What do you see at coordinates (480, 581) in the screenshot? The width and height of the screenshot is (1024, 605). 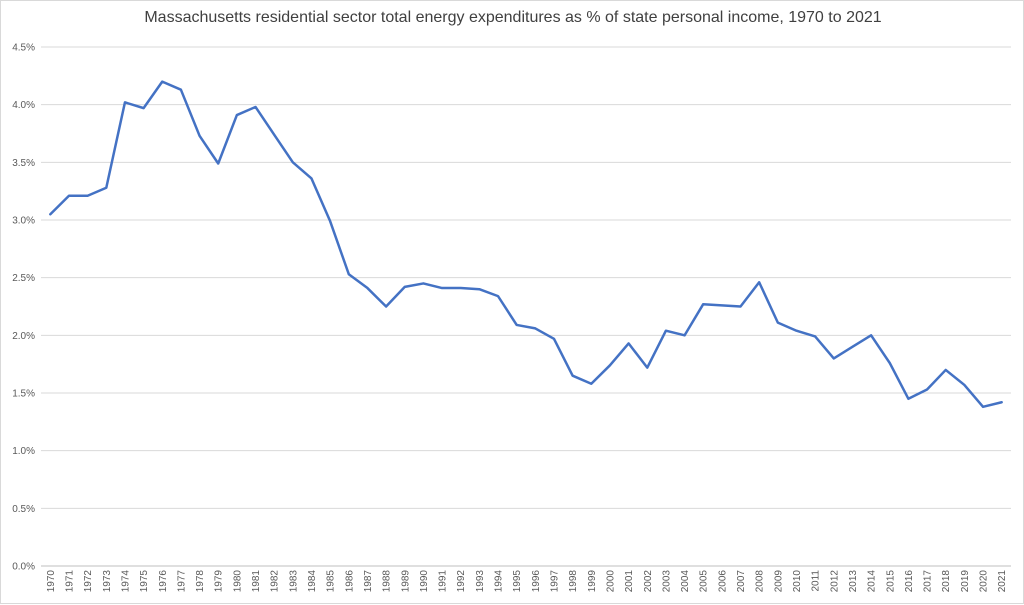 I see `x-tick-label: 1993` at bounding box center [480, 581].